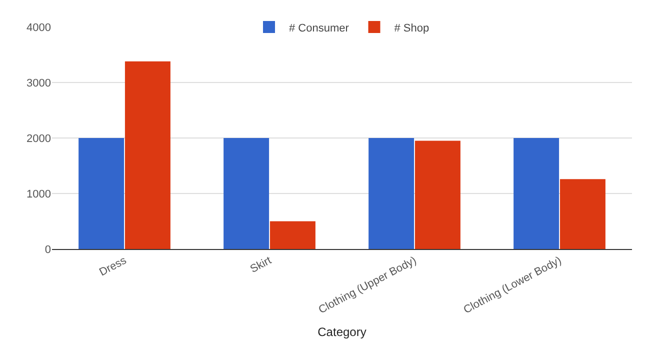 The image size is (650, 341). Describe the element at coordinates (47, 250) in the screenshot. I see `y-tick-label: 0` at that location.